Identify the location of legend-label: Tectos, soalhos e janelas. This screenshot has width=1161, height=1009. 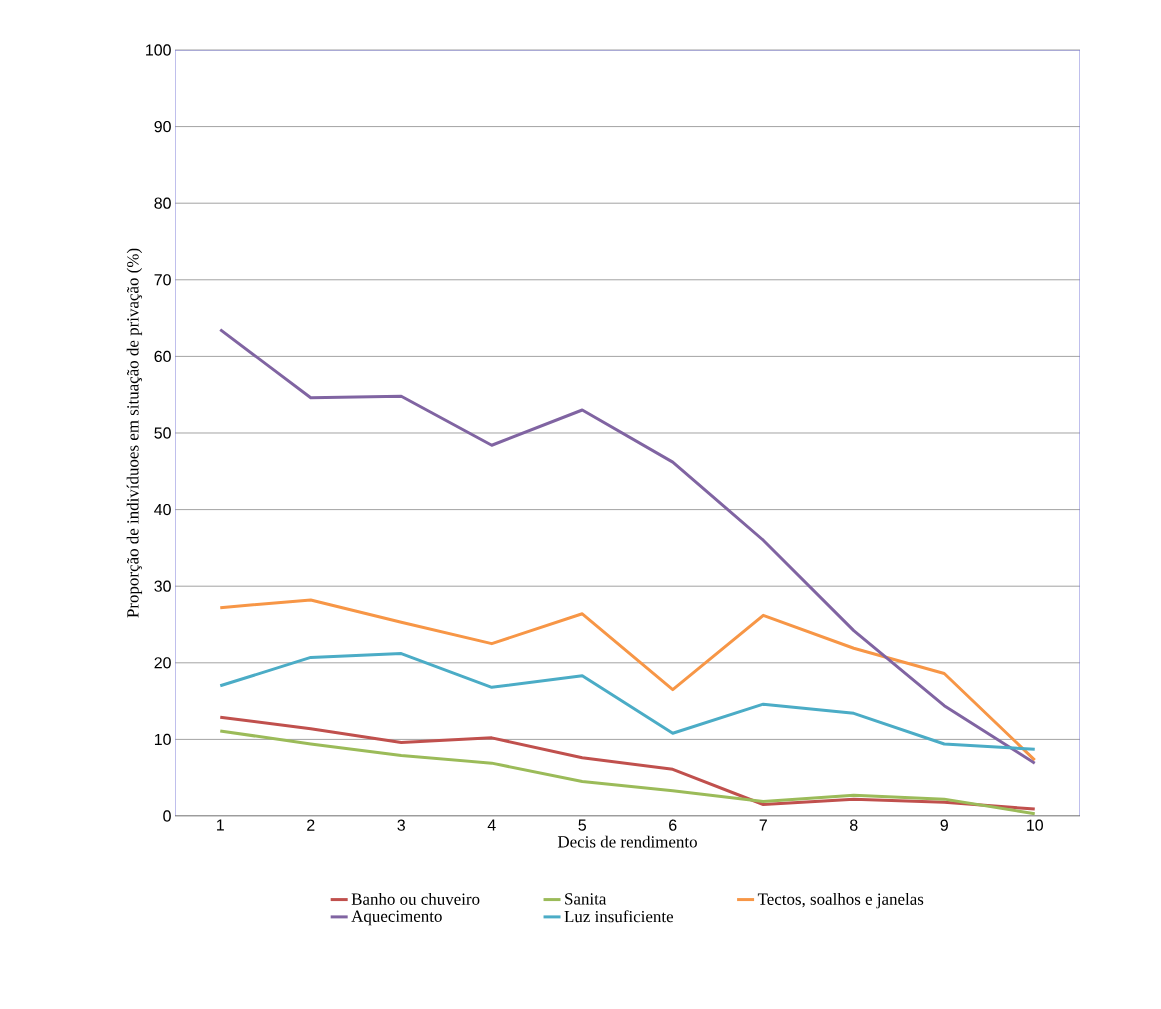
(840, 900).